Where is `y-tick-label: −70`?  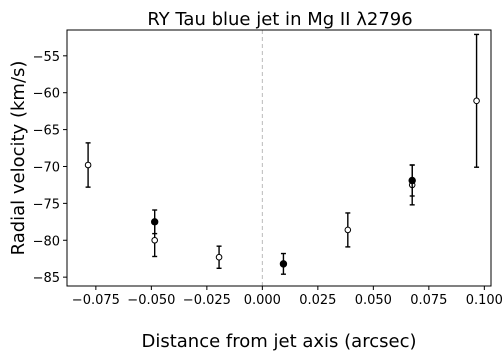
y-tick-label: −70 is located at coordinates (46, 167).